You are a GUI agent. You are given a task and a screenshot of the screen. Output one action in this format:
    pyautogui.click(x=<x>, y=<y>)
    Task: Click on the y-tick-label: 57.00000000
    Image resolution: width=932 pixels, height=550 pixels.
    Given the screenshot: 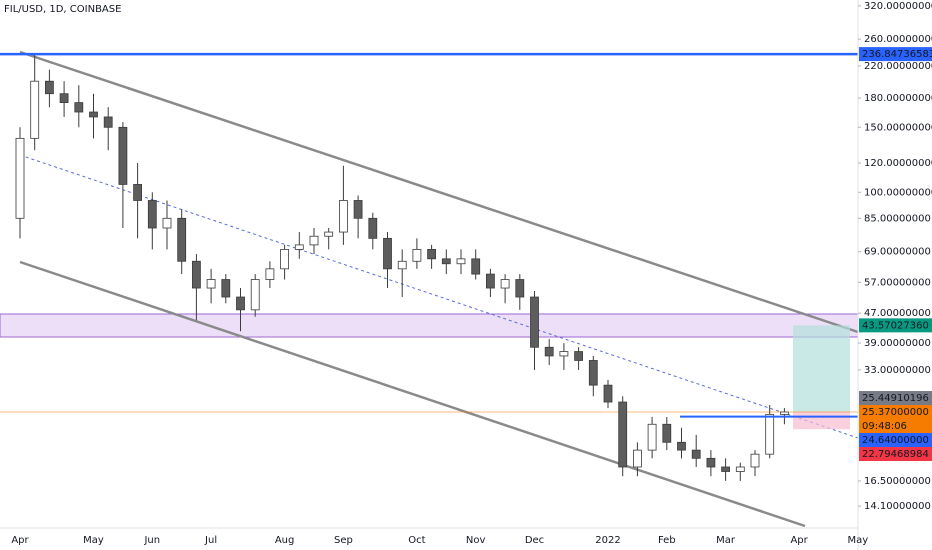 What is the action you would take?
    pyautogui.click(x=897, y=282)
    